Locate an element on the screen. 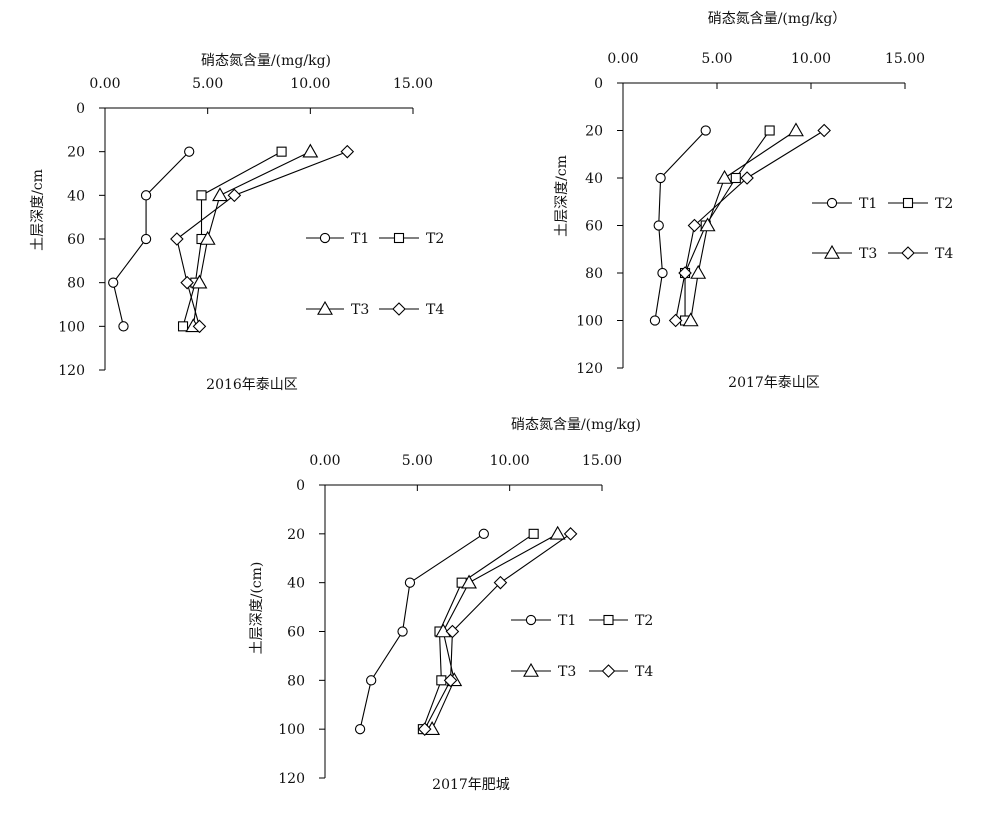 Image resolution: width=999 pixels, height=814 pixels. y-tick-label: 120 is located at coordinates (291, 779).